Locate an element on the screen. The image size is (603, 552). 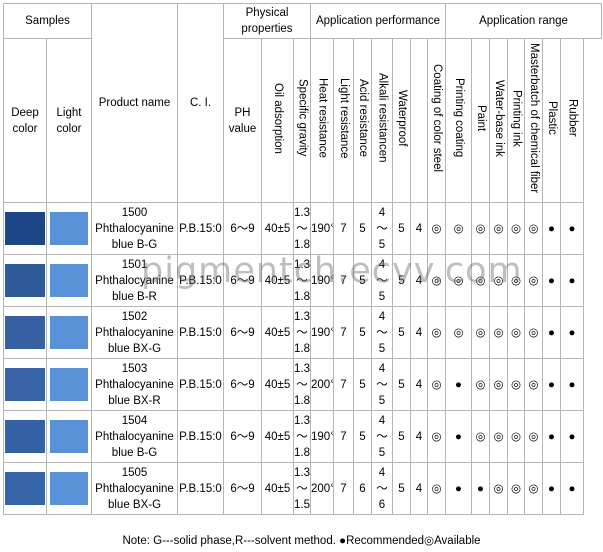
product-name: 1502 Phthalocyanine blue BX-G is located at coordinates (134, 332).